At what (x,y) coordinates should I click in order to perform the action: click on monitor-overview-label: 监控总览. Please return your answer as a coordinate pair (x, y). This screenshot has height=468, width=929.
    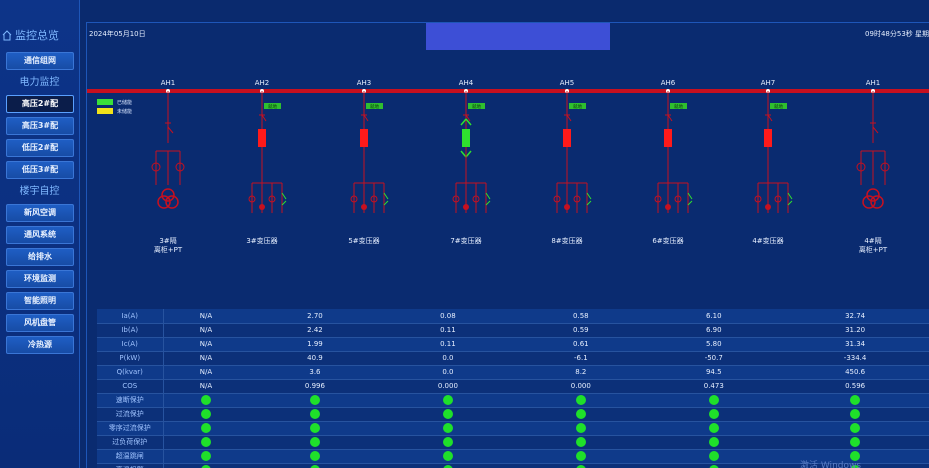
    Looking at the image, I should click on (37, 35).